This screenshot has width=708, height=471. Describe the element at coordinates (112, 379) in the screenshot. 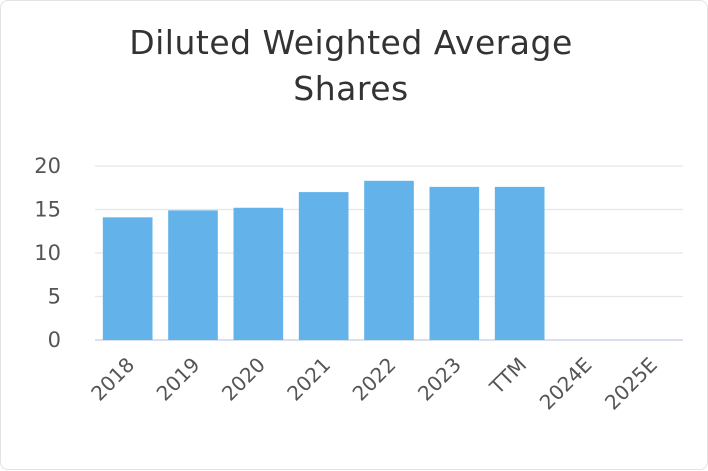

I see `x-tick-label: 2018` at that location.